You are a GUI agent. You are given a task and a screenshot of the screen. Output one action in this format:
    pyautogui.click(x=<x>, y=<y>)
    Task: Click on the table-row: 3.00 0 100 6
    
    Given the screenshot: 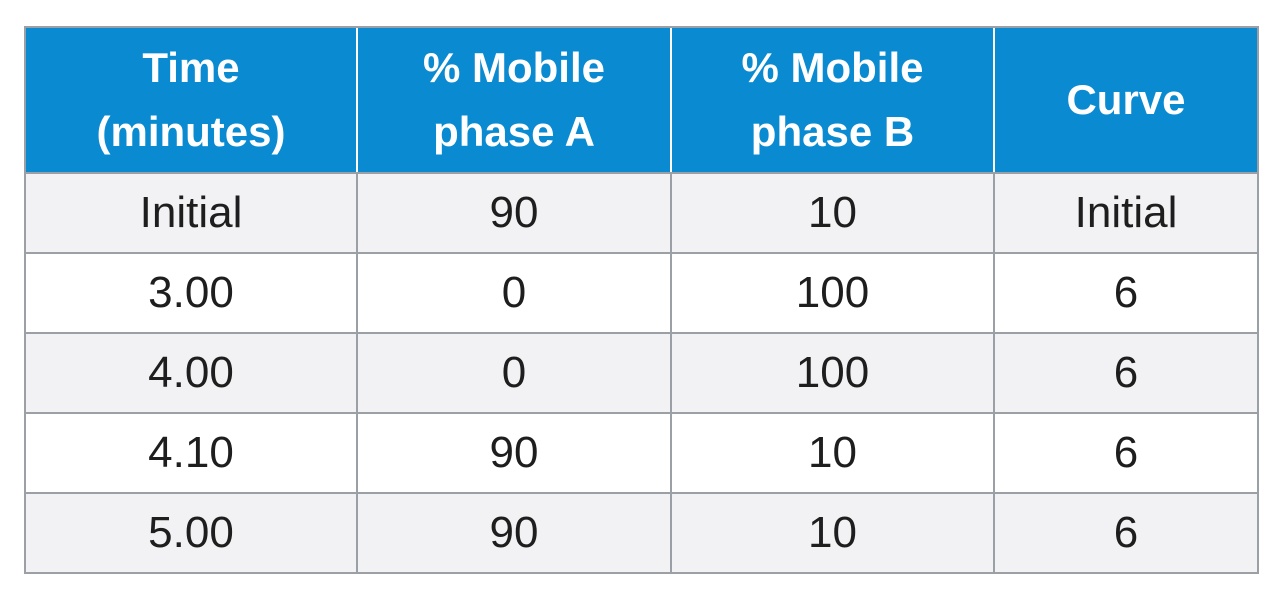 What is the action you would take?
    pyautogui.click(x=641, y=293)
    